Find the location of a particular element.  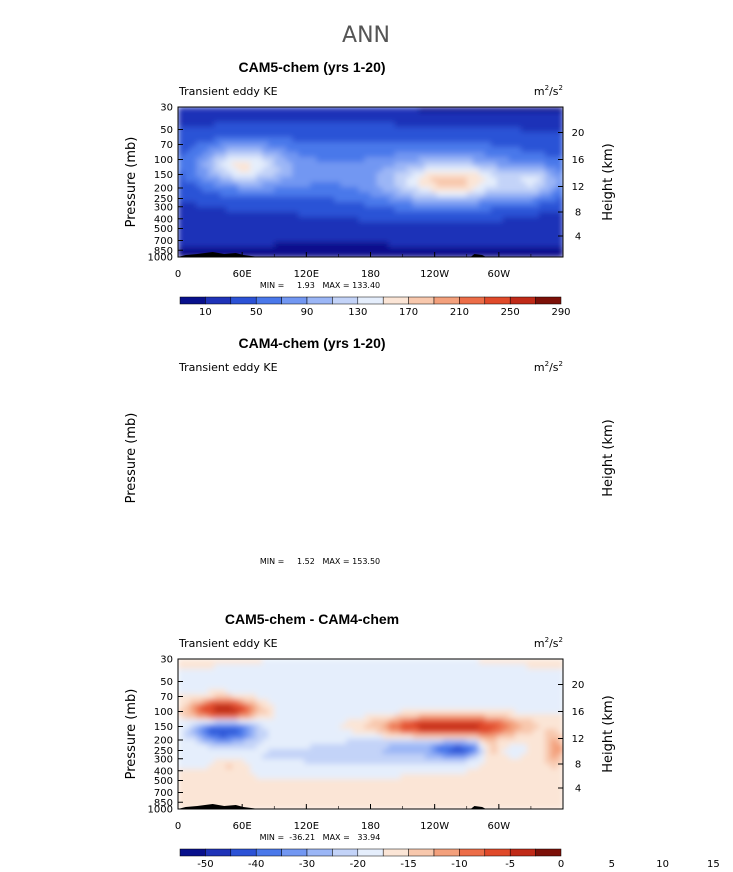

y-axis-label: Pressure (mb) is located at coordinates (131, 182).